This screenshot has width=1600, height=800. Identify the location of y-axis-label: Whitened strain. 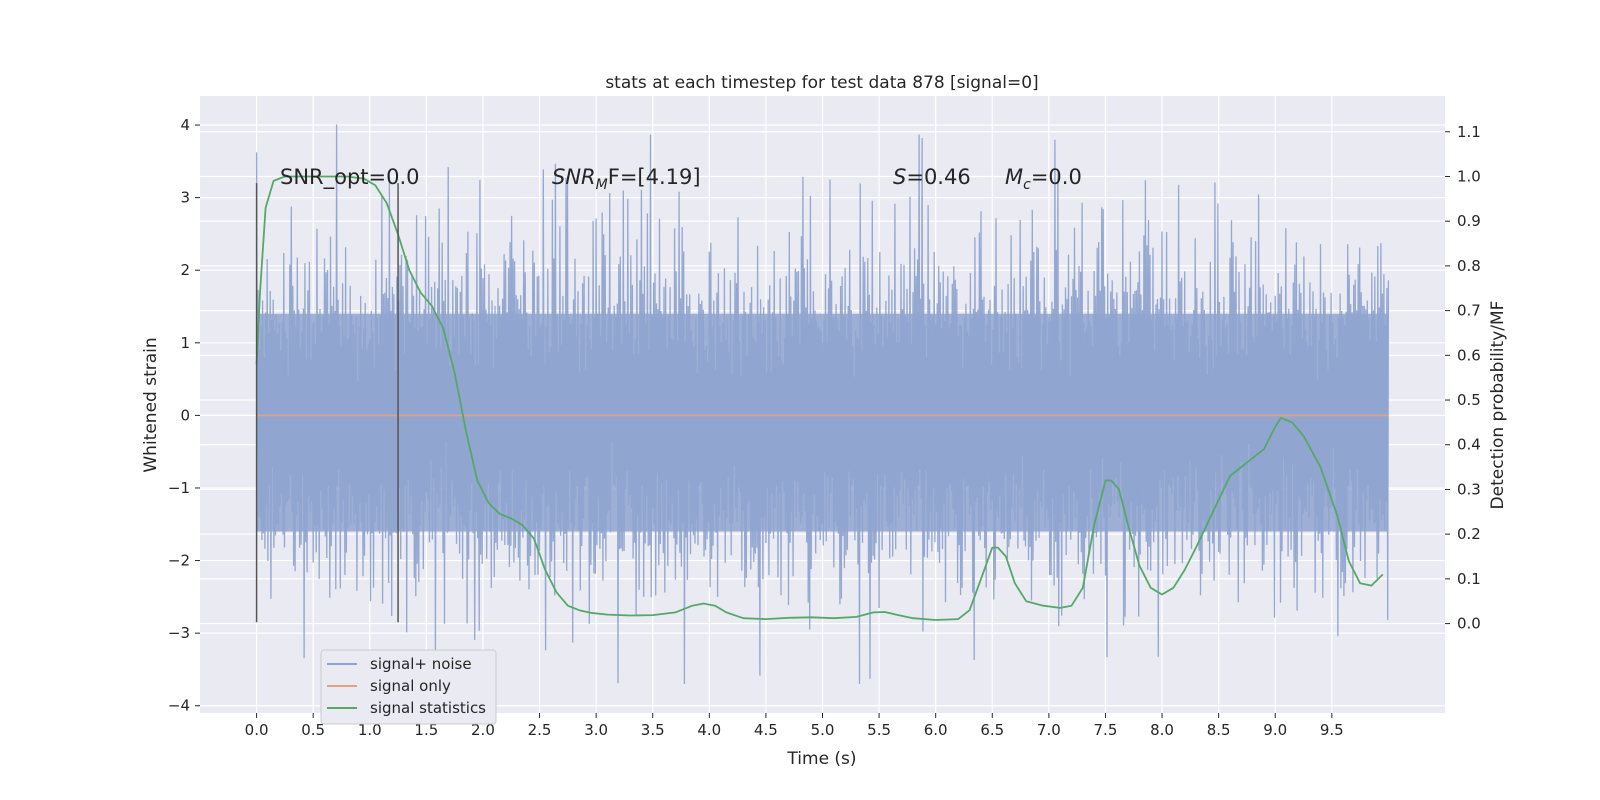
(151, 404).